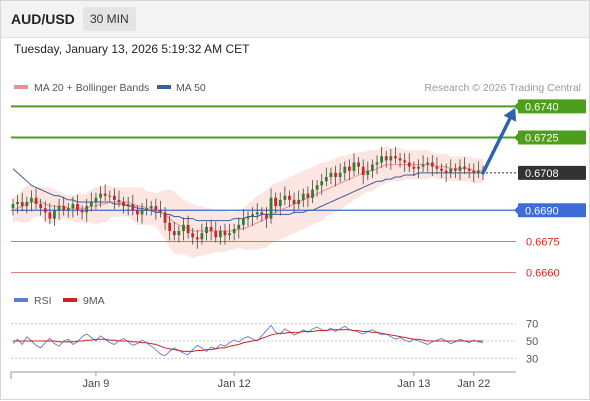 This screenshot has height=401, width=590. I want to click on resistance-label-0.6725: 0.6725, so click(542, 139).